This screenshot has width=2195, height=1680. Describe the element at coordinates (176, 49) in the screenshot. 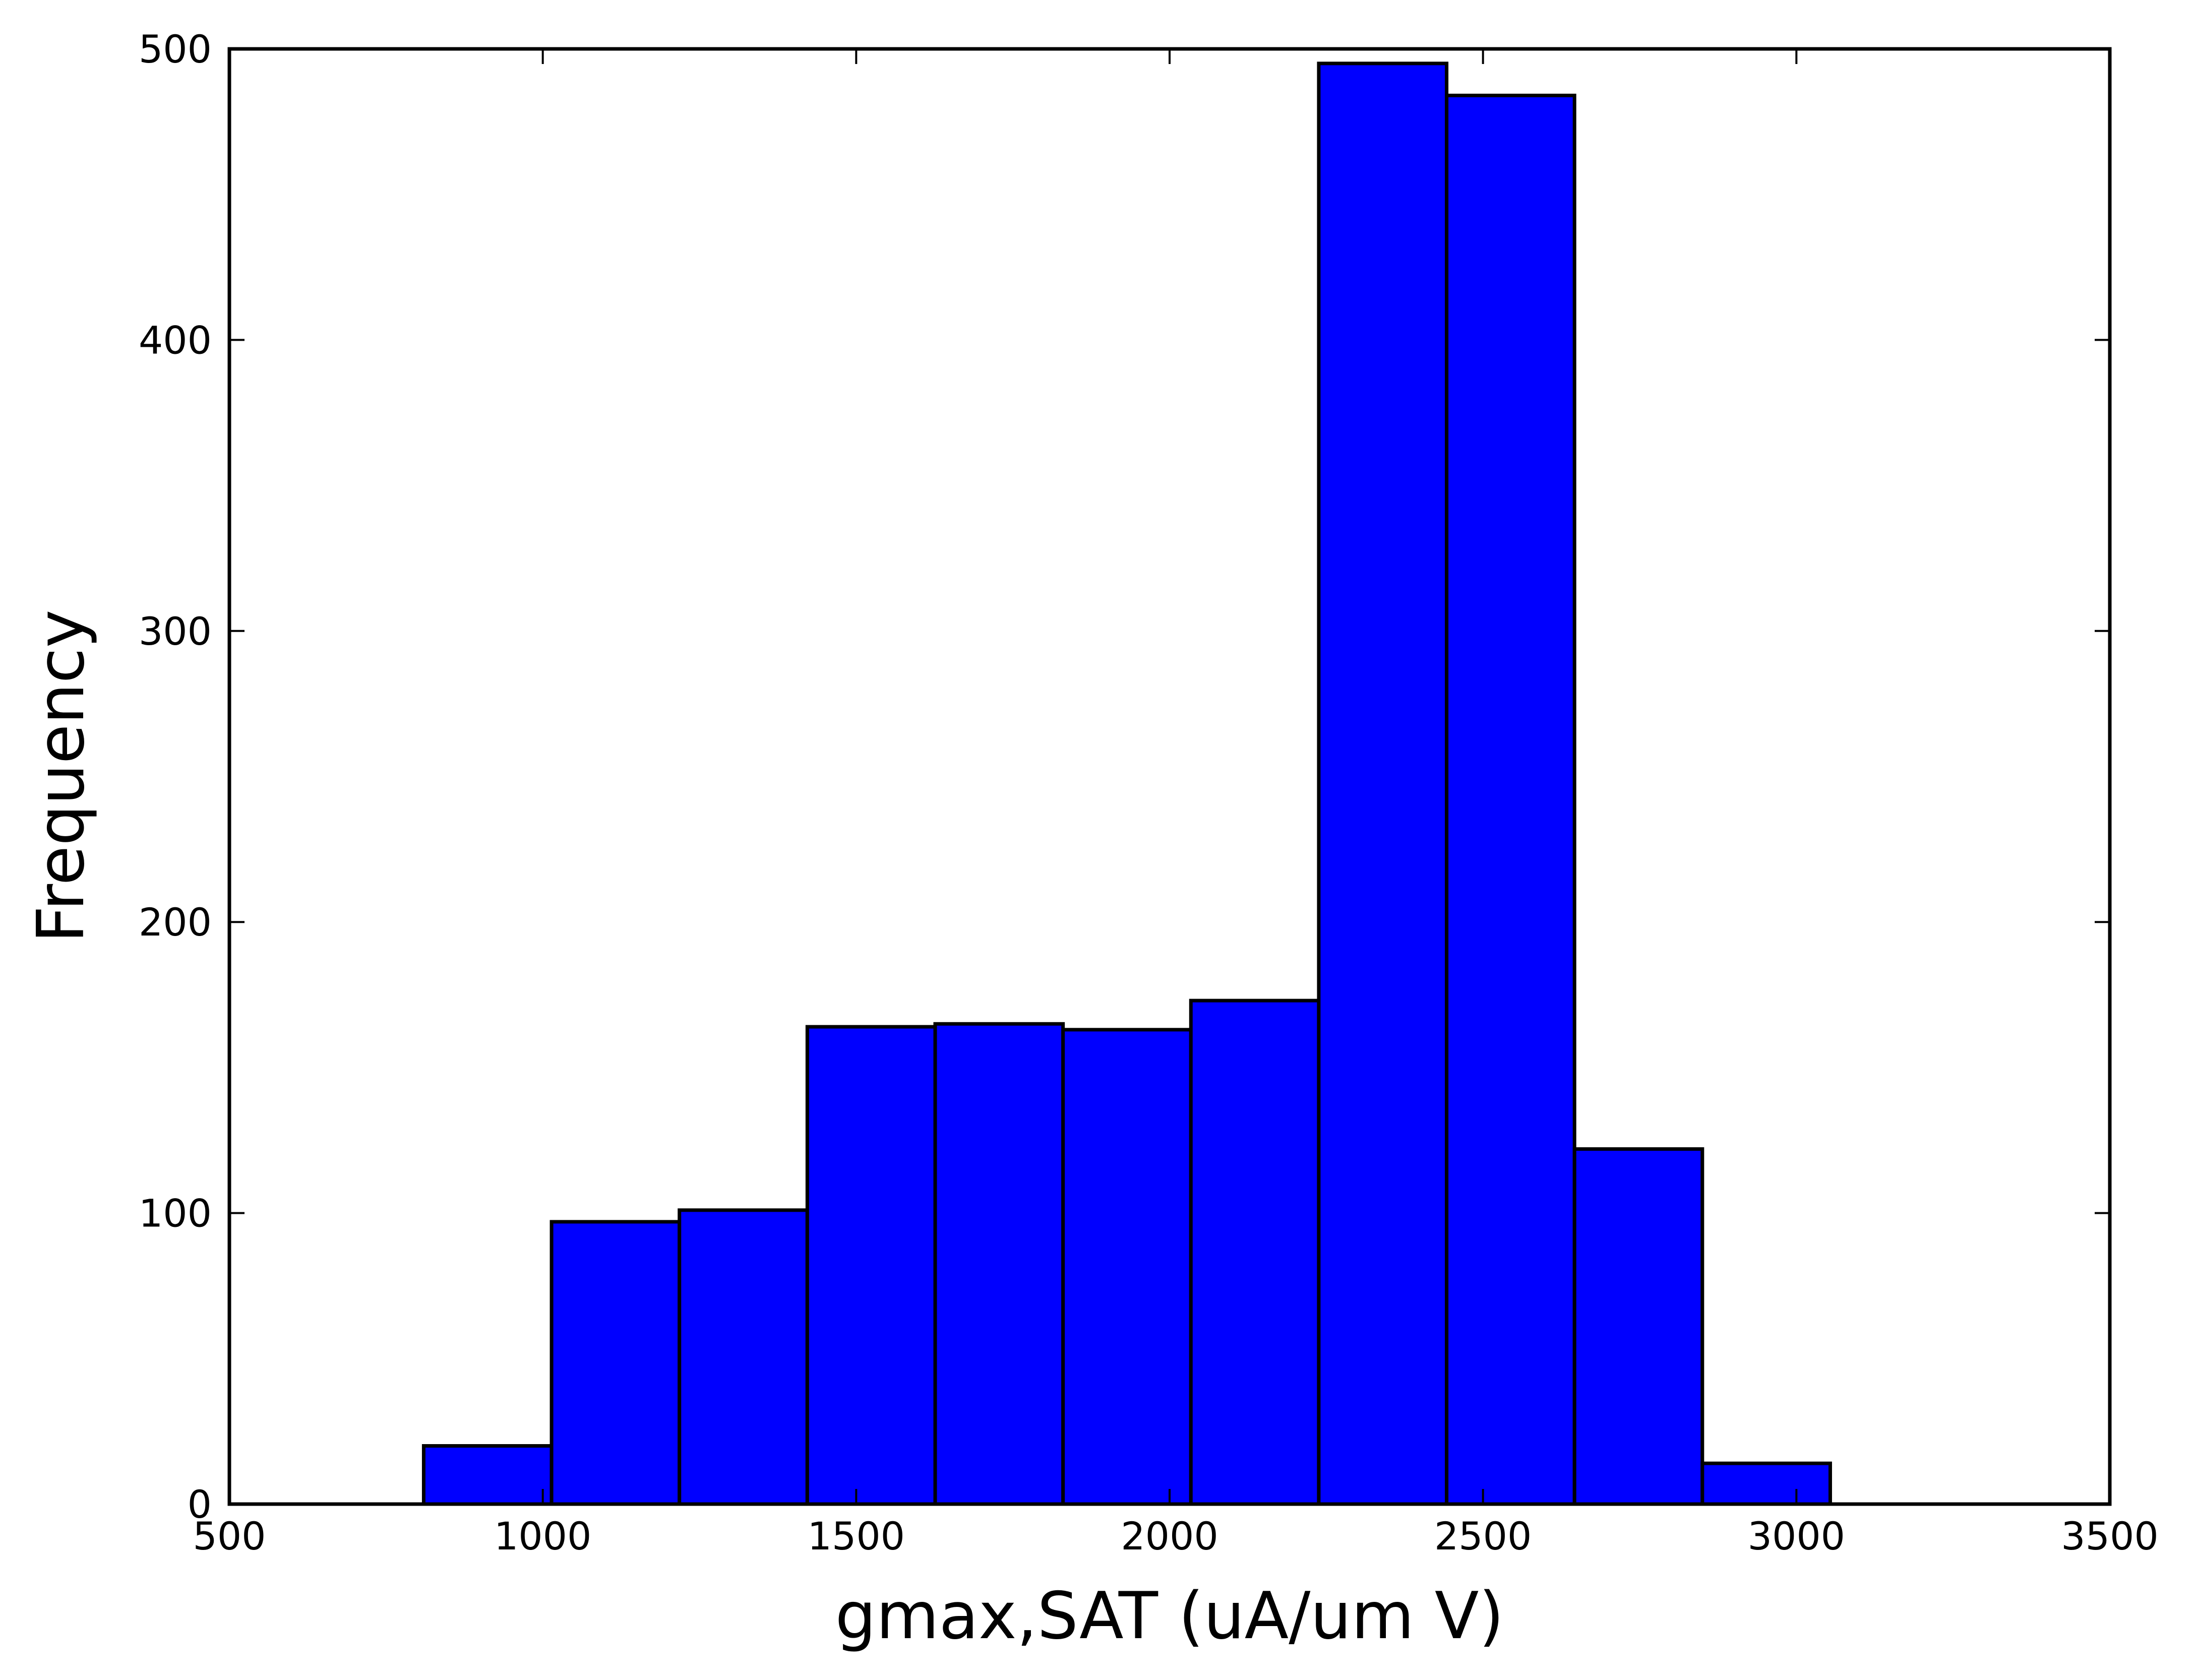

I see `y-tick-label-5: 500` at that location.